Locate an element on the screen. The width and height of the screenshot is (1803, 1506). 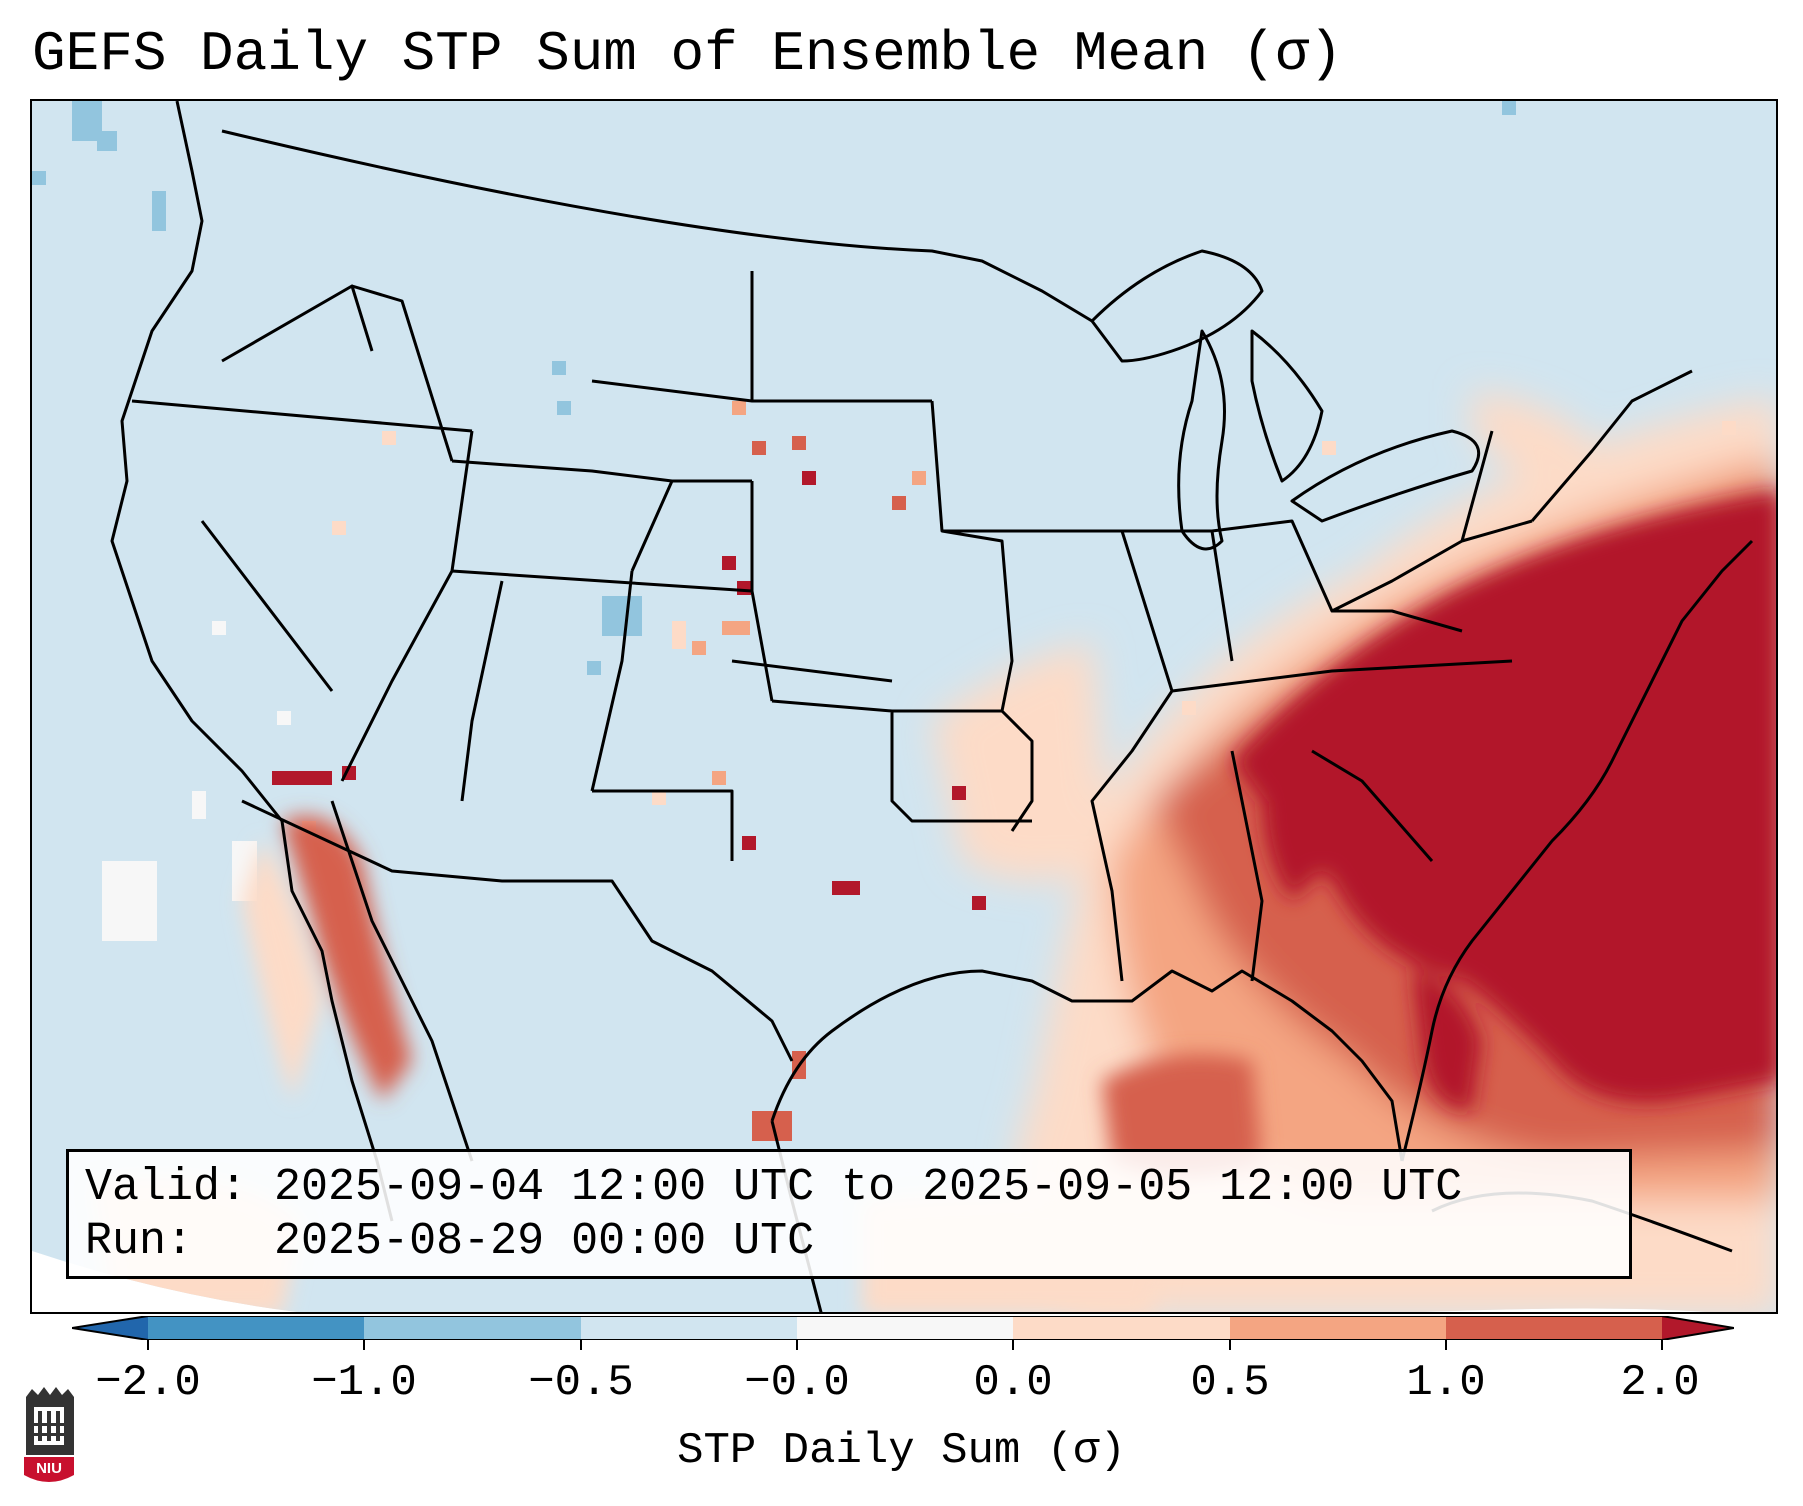
tick-label: 0.0 is located at coordinates (1013, 1383).